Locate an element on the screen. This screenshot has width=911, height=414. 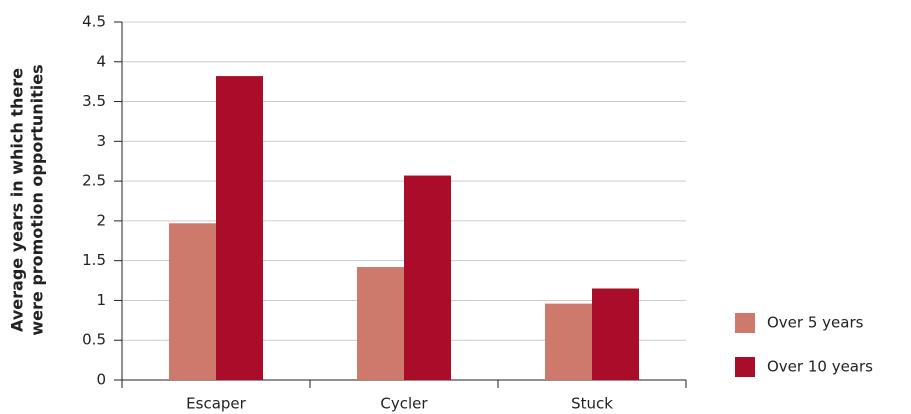
y-tick-label: 2 is located at coordinates (101, 220).